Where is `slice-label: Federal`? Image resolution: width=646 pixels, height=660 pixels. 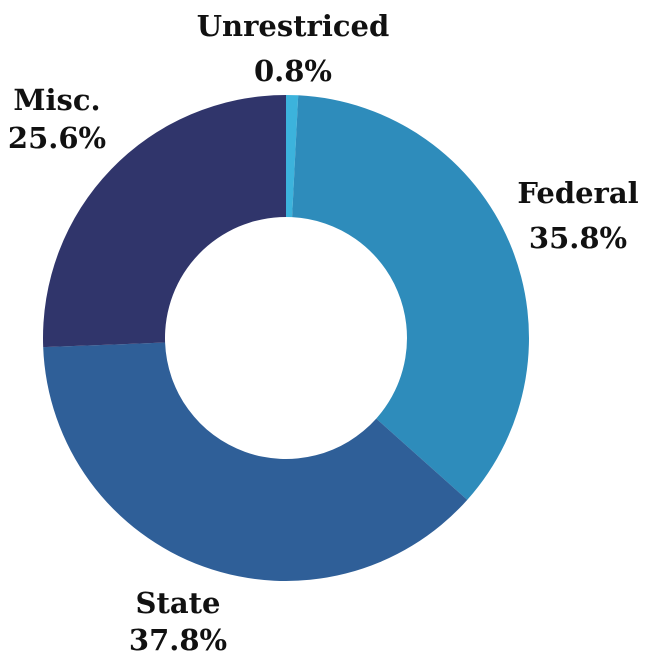
slice-label: Federal is located at coordinates (577, 193).